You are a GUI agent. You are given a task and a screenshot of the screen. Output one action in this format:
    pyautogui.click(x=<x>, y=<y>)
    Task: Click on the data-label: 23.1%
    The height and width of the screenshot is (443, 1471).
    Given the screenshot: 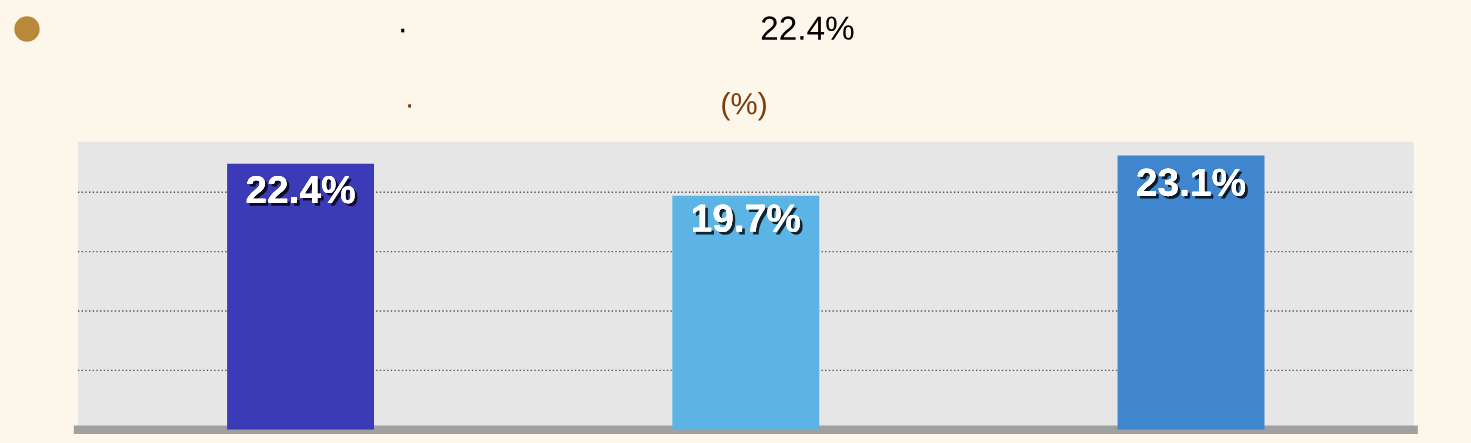 What is the action you would take?
    pyautogui.click(x=1192, y=183)
    